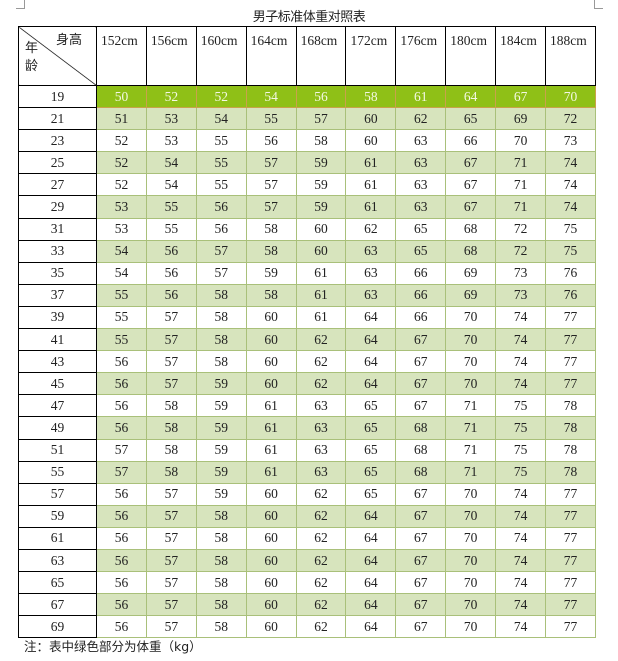  Describe the element at coordinates (57, 472) in the screenshot. I see `age-cell: 55` at that location.